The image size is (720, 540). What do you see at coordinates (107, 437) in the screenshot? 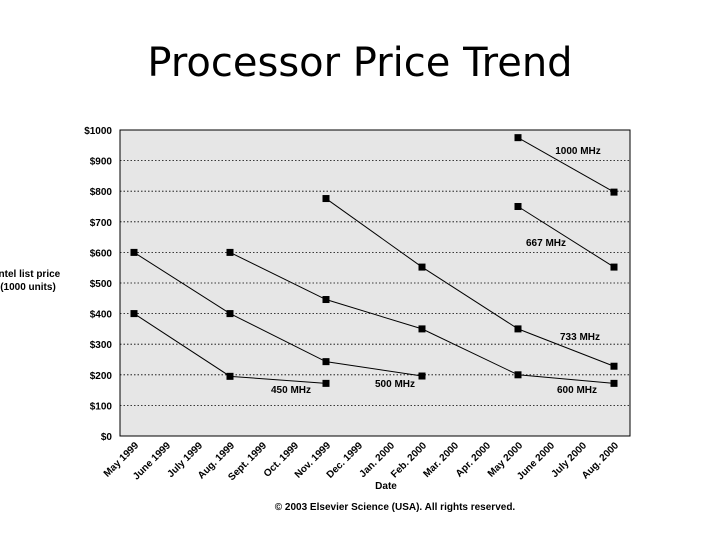
I see `y-tick-label: $0` at bounding box center [107, 437].